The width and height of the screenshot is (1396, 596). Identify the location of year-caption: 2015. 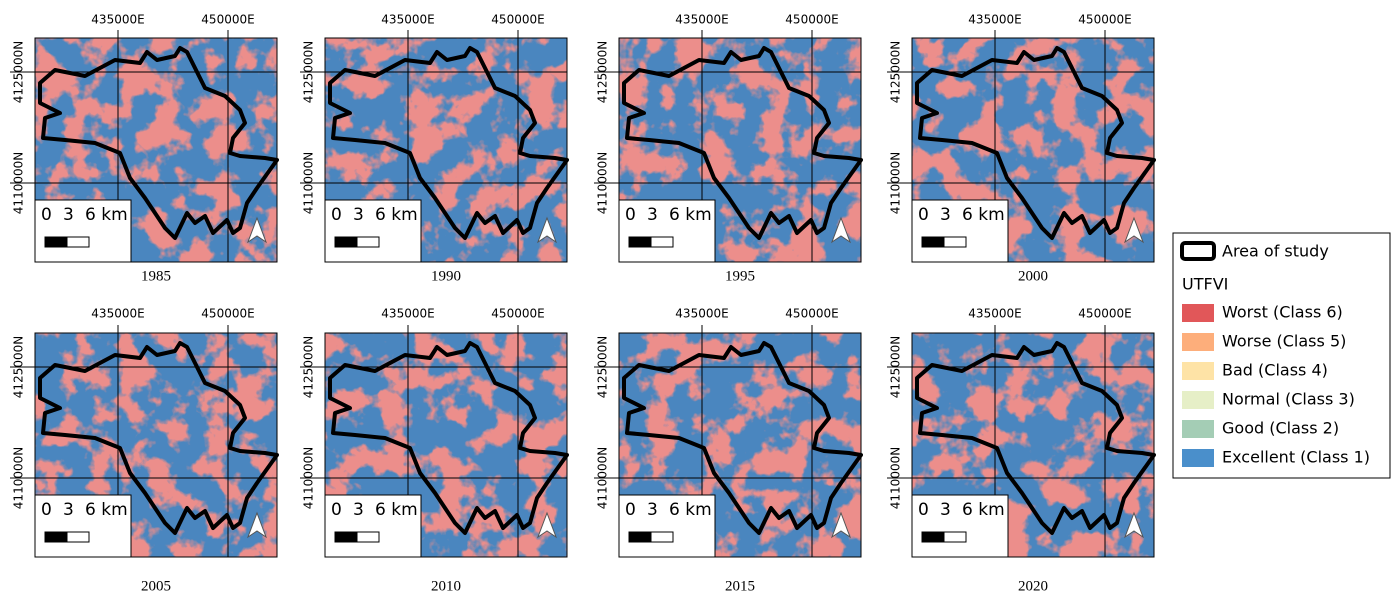
(740, 586).